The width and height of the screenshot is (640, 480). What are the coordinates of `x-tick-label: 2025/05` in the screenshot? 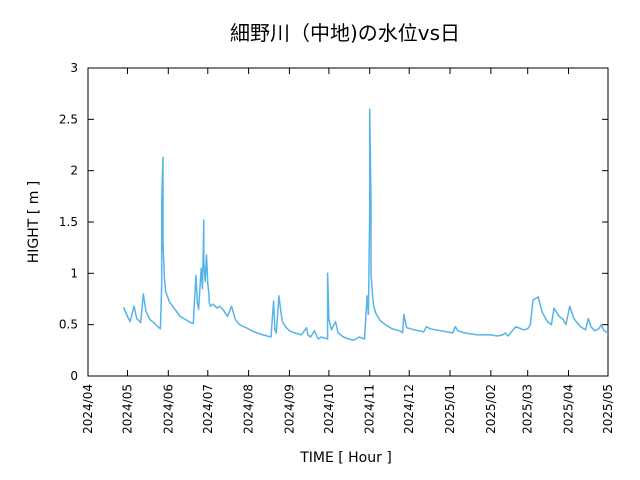 It's located at (608, 409).